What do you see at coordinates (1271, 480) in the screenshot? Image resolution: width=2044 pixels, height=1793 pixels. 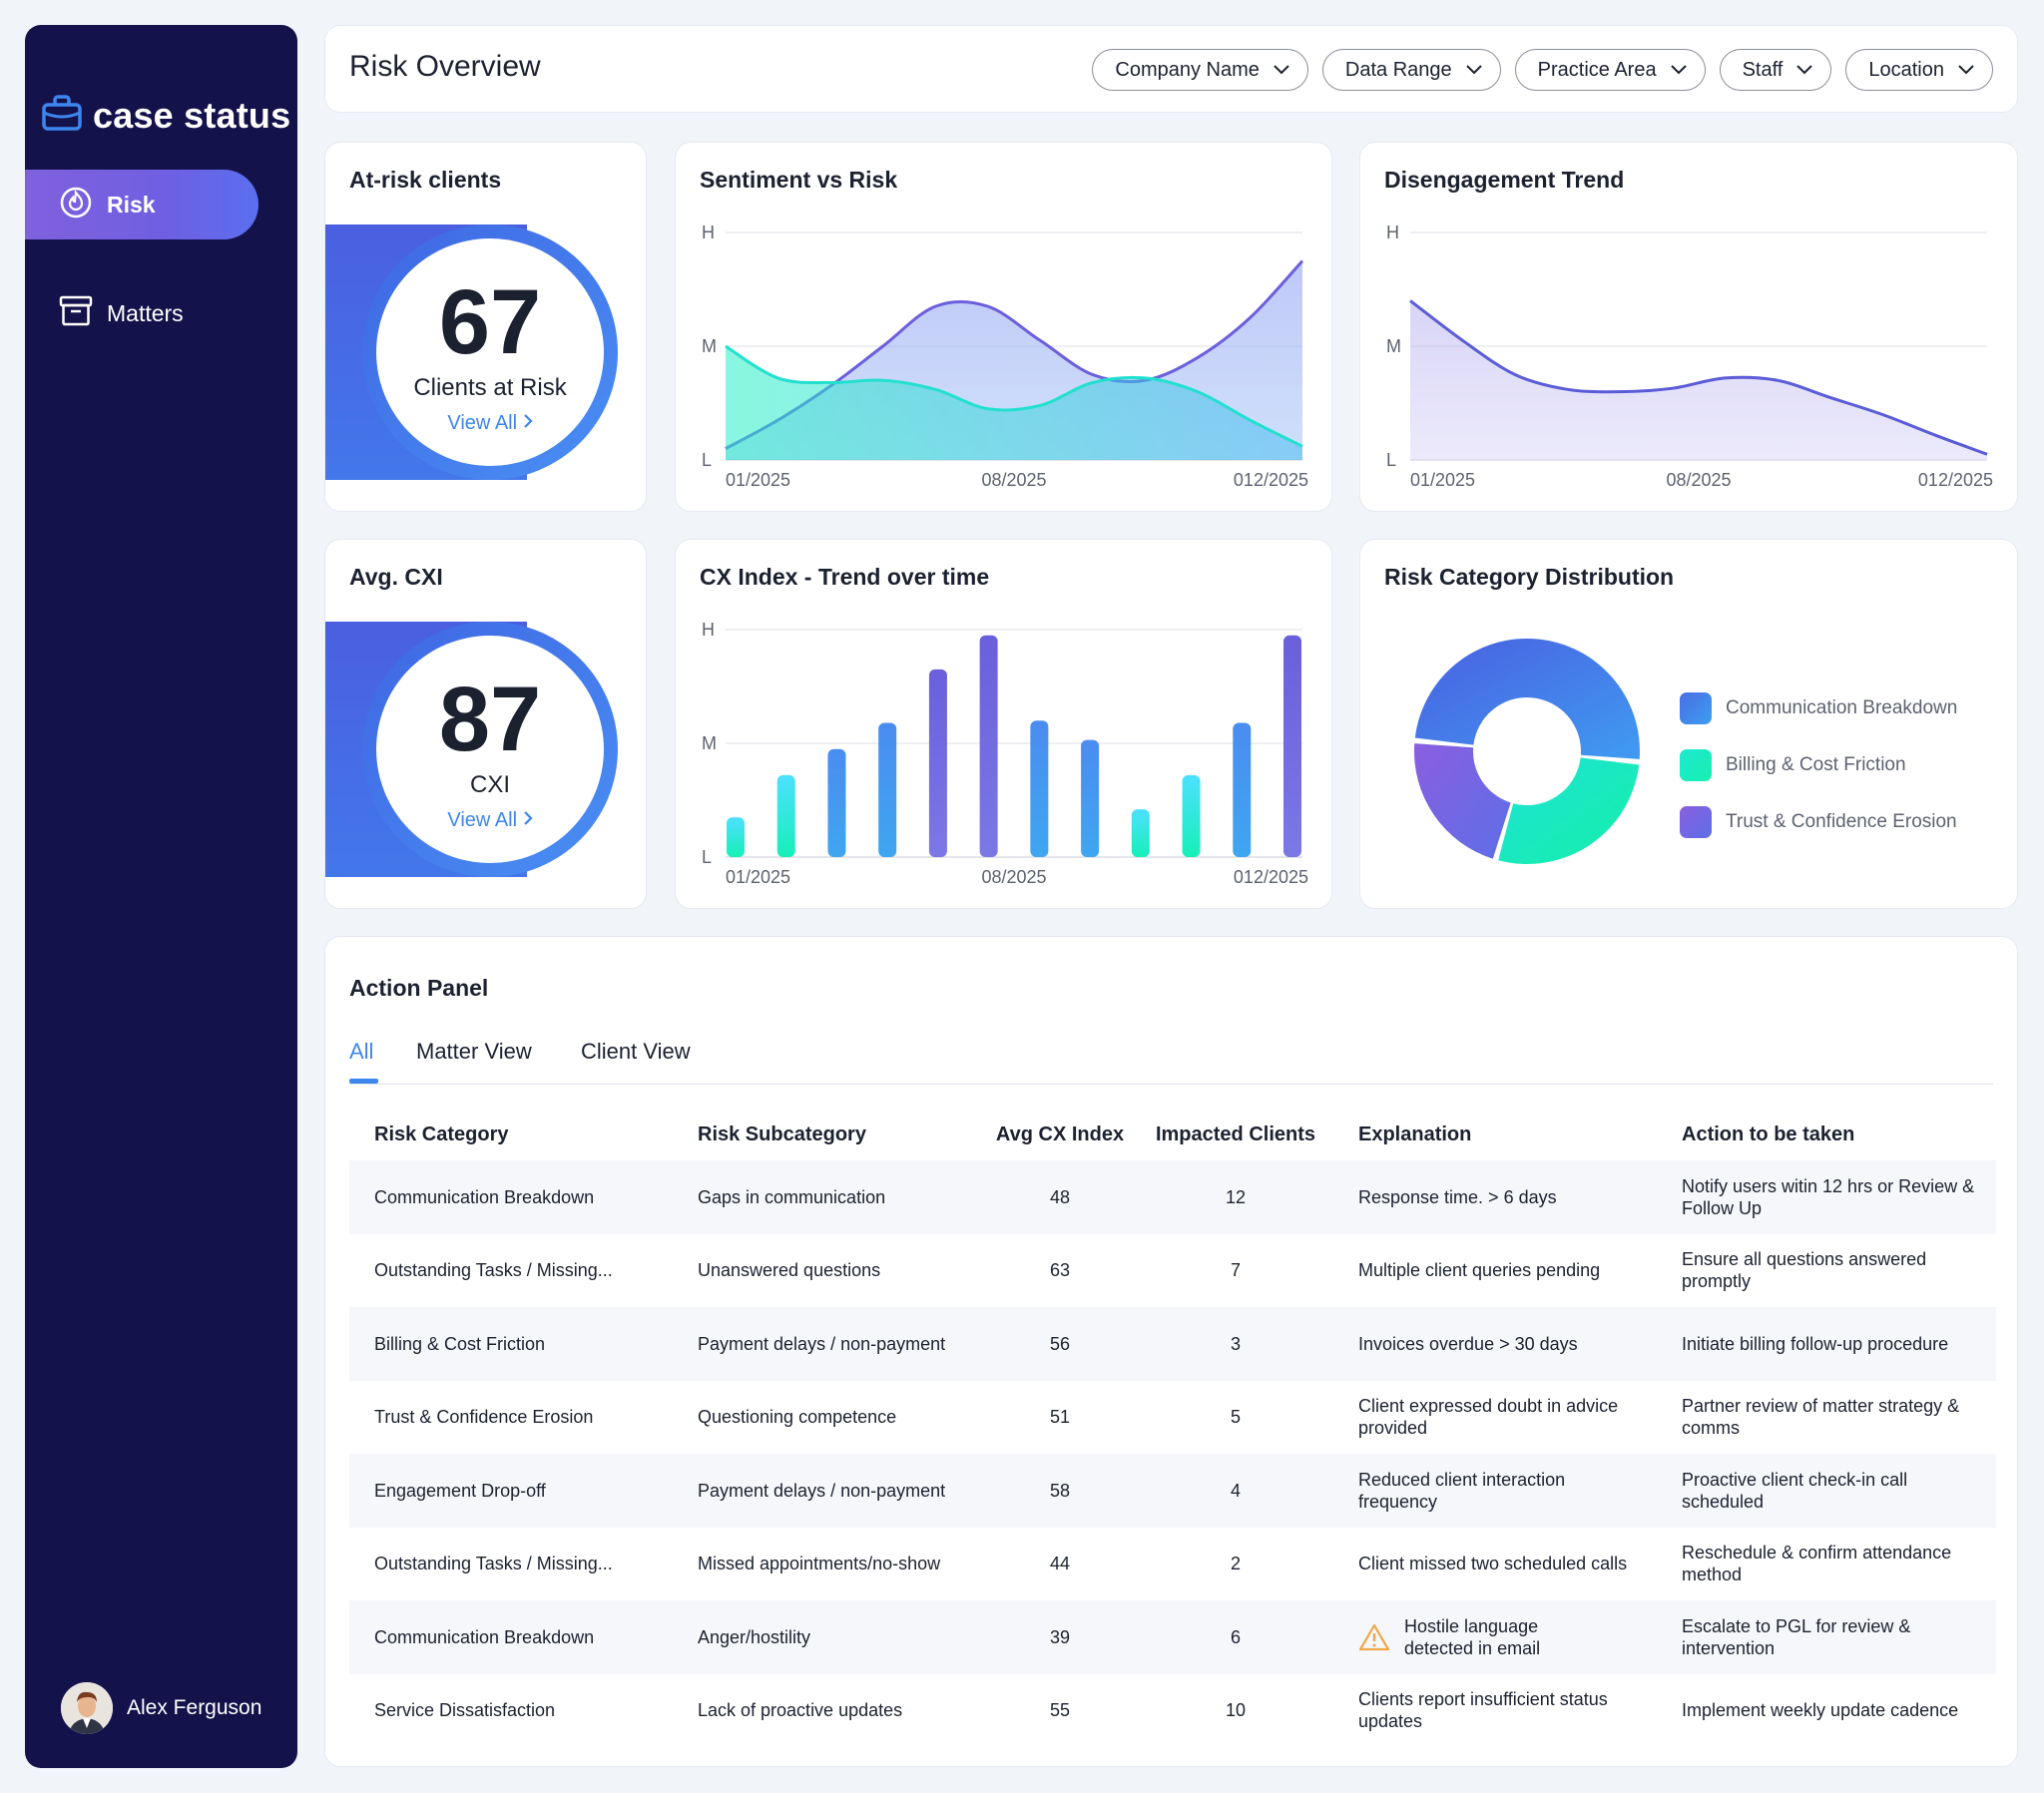 I see `x-tick-label: 012/2025` at bounding box center [1271, 480].